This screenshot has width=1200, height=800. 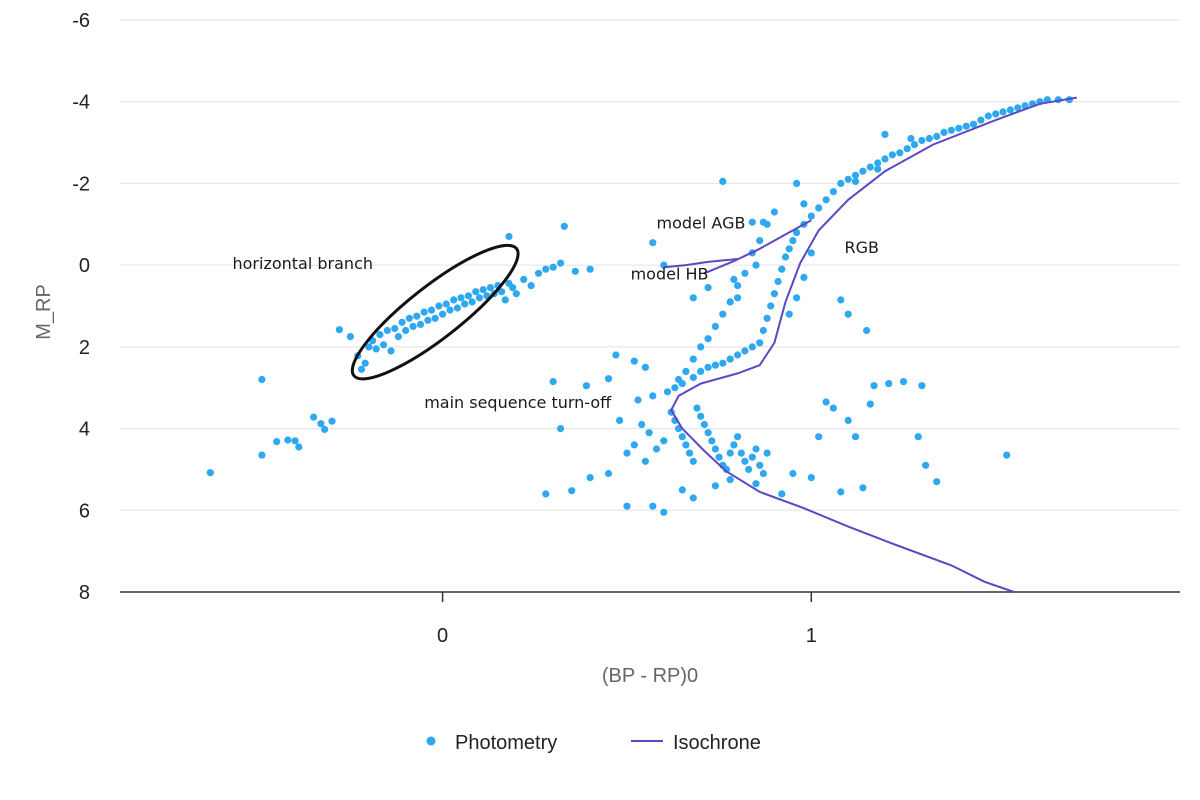 What do you see at coordinates (84, 266) in the screenshot?
I see `y-tick-label: 0` at bounding box center [84, 266].